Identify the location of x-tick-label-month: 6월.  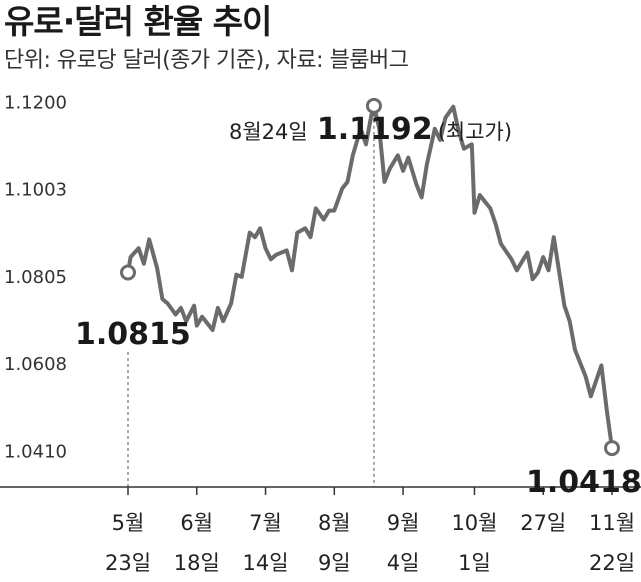
(196, 523).